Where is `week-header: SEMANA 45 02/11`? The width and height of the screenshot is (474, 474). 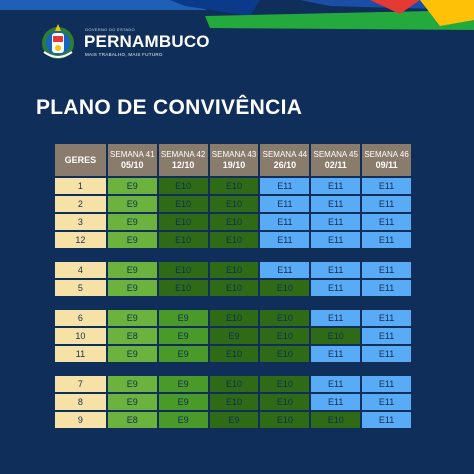 week-header: SEMANA 45 02/11 is located at coordinates (336, 160).